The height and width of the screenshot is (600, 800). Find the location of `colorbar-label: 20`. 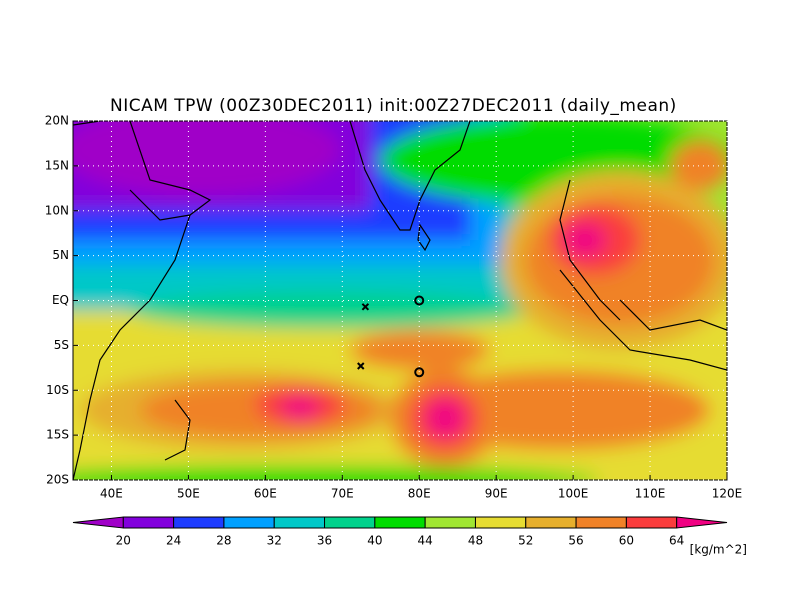

colorbar-label: 20 is located at coordinates (123, 541).